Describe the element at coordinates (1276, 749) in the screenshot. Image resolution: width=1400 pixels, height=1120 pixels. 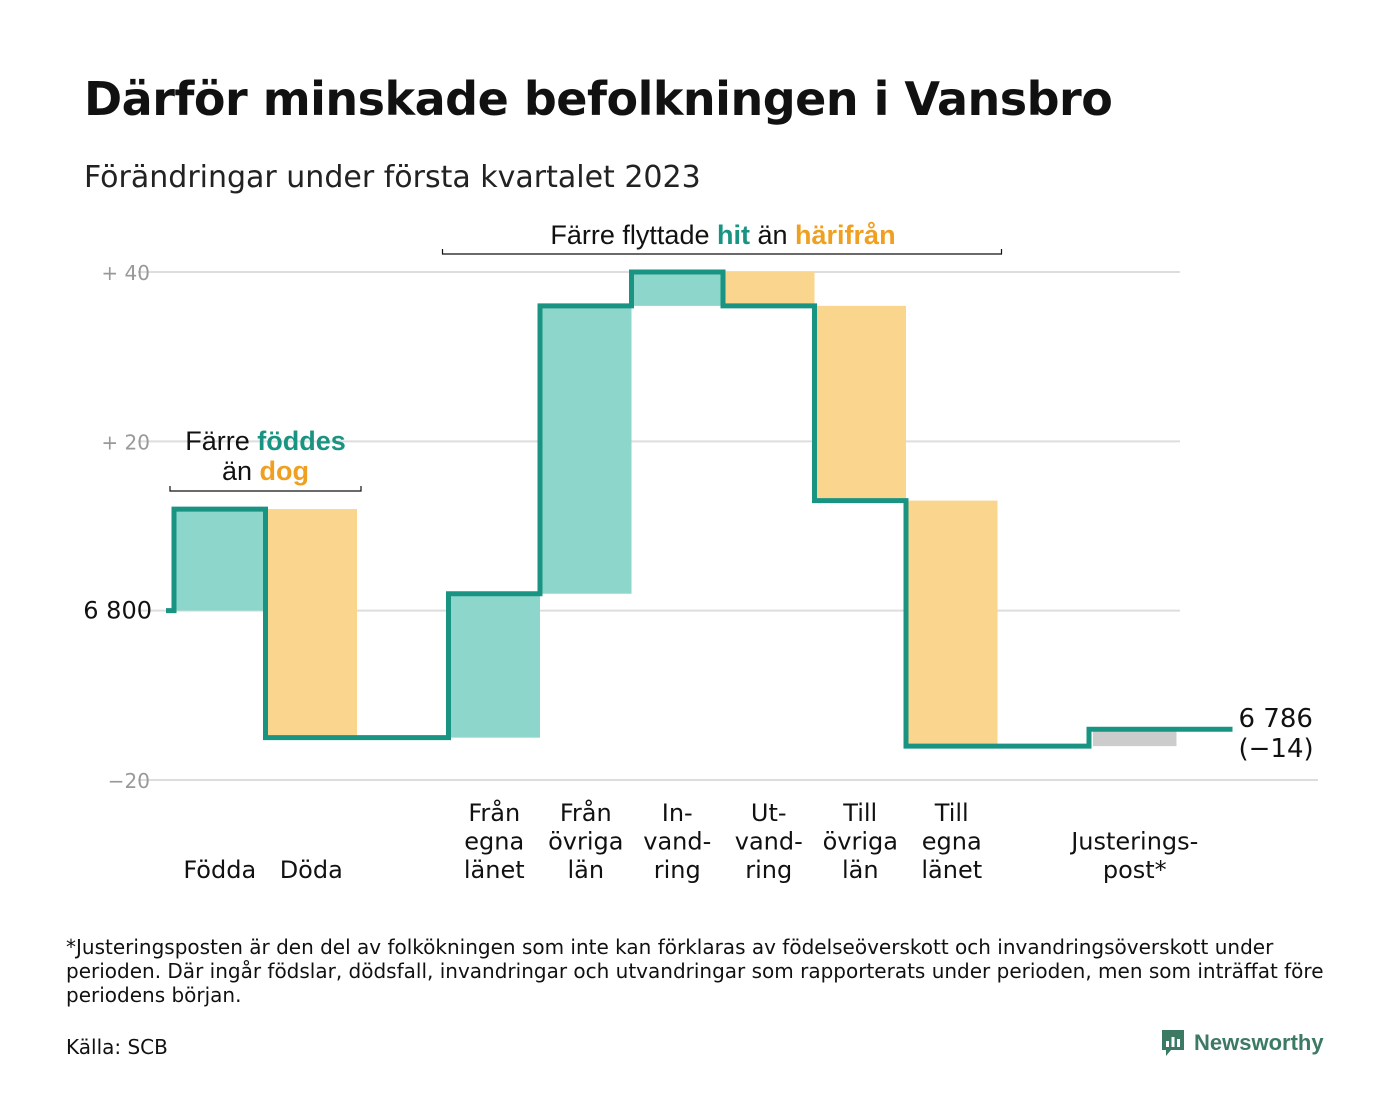
I see `end-change-label: (−14)` at that location.